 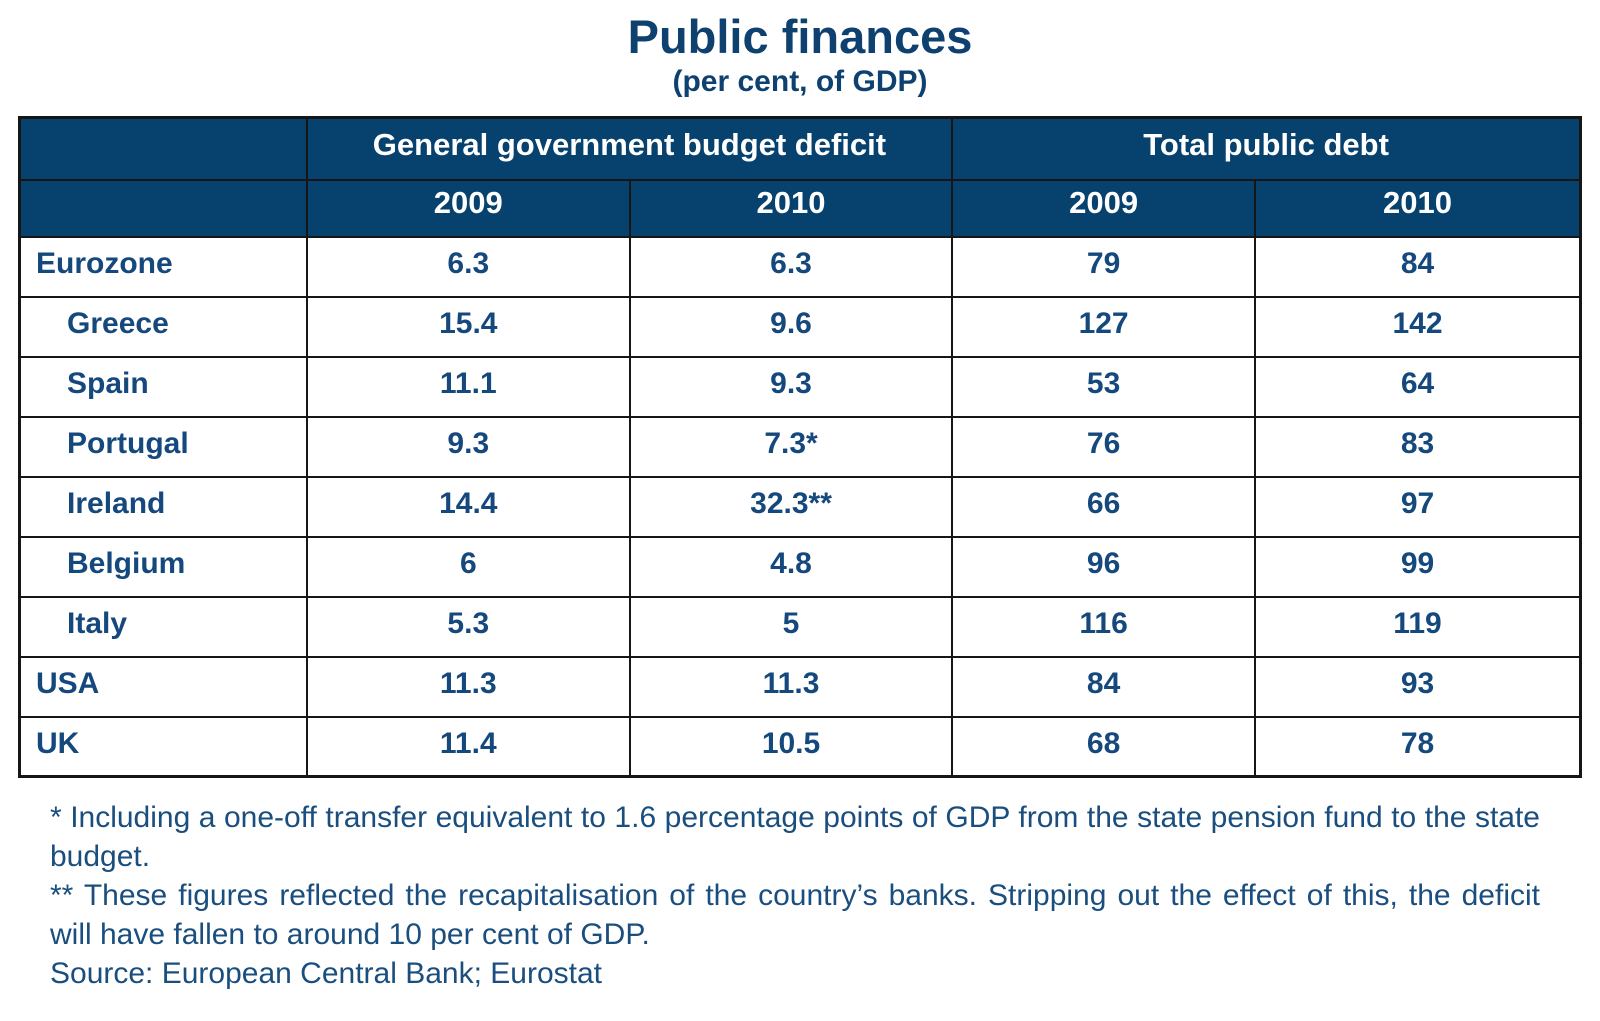 I want to click on table-row-spain: Spain 11.1 9.3 53 64, so click(x=800, y=386).